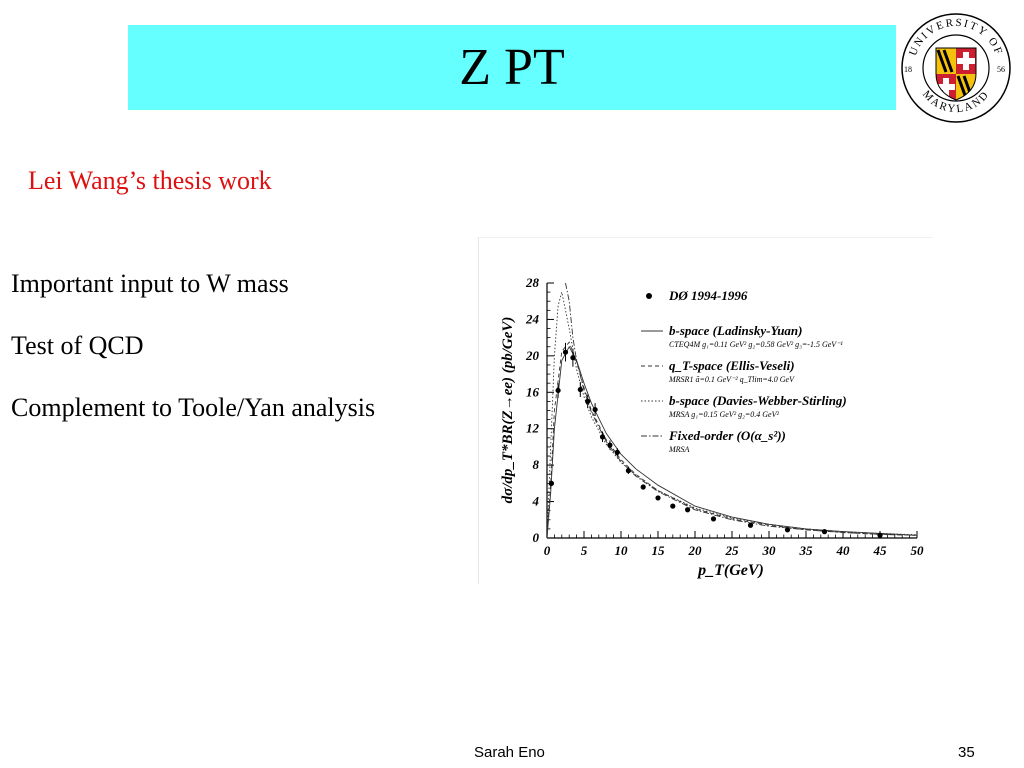  Describe the element at coordinates (508, 410) in the screenshot. I see `y-axis-label: dσ/dp_T*BR(Z→ee) (pb/GeV)` at that location.